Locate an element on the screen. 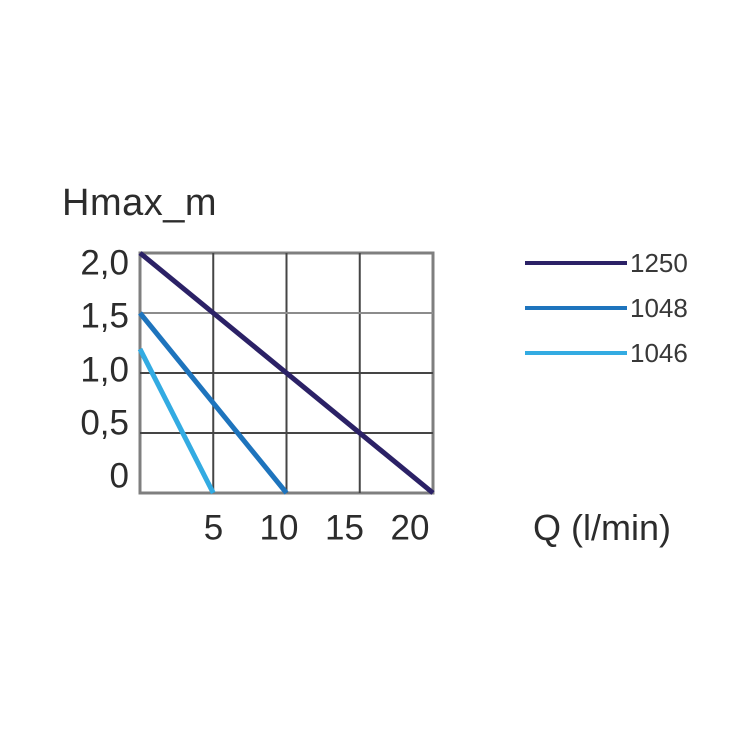 The image size is (750, 750). legend-item: 1048 is located at coordinates (606, 308).